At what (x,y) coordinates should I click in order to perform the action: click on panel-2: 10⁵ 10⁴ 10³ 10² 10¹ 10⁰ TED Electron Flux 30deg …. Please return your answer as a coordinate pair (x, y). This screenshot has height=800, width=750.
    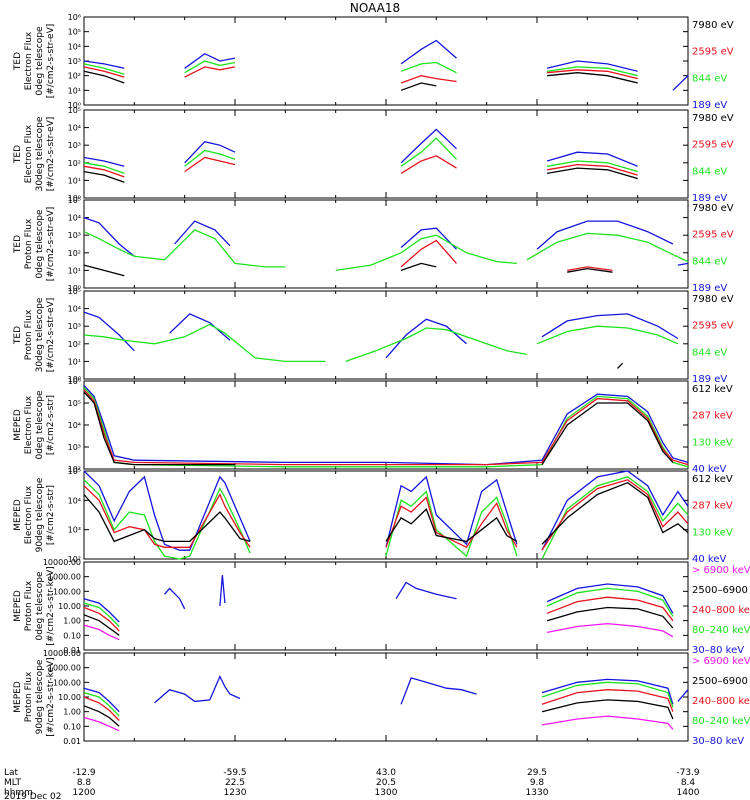
    Looking at the image, I should click on (373, 155).